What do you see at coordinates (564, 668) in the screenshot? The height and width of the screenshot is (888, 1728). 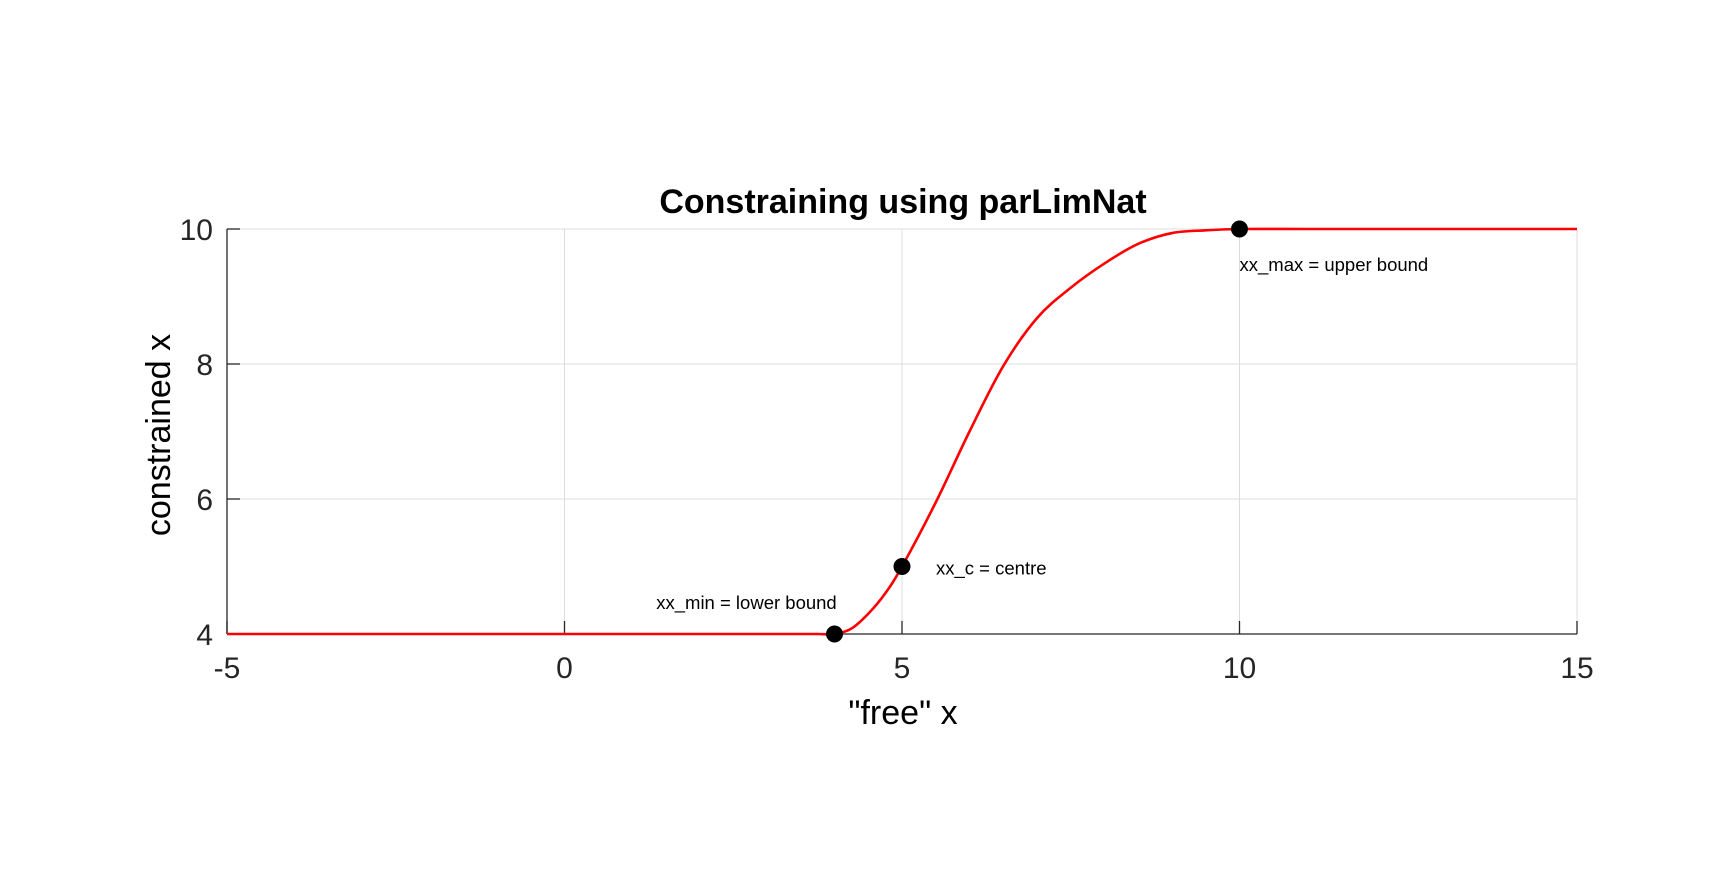 I see `x-tick-label: 0` at bounding box center [564, 668].